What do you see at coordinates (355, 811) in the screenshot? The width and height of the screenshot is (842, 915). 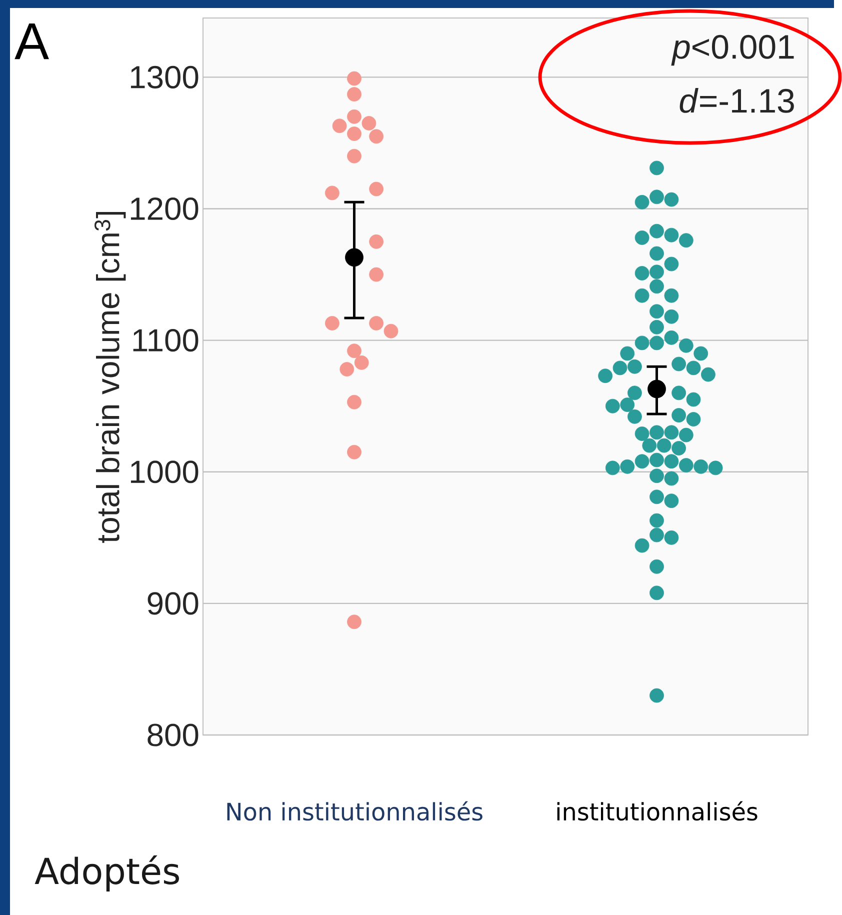 I see `x-tick-label: Non institutionnalisés` at bounding box center [355, 811].